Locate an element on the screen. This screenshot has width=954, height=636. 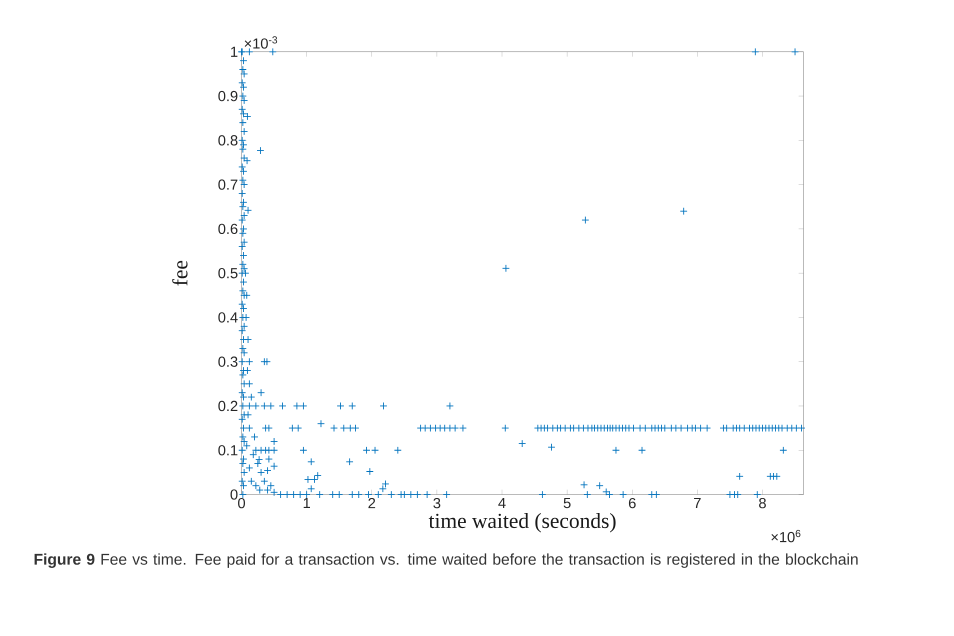
x-tick-label: 4 is located at coordinates (502, 503).